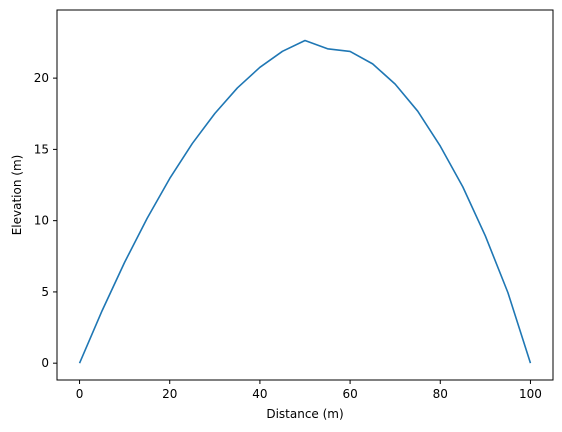 The image size is (562, 432). What do you see at coordinates (169, 394) in the screenshot?
I see `x-tick-label: 20` at bounding box center [169, 394].